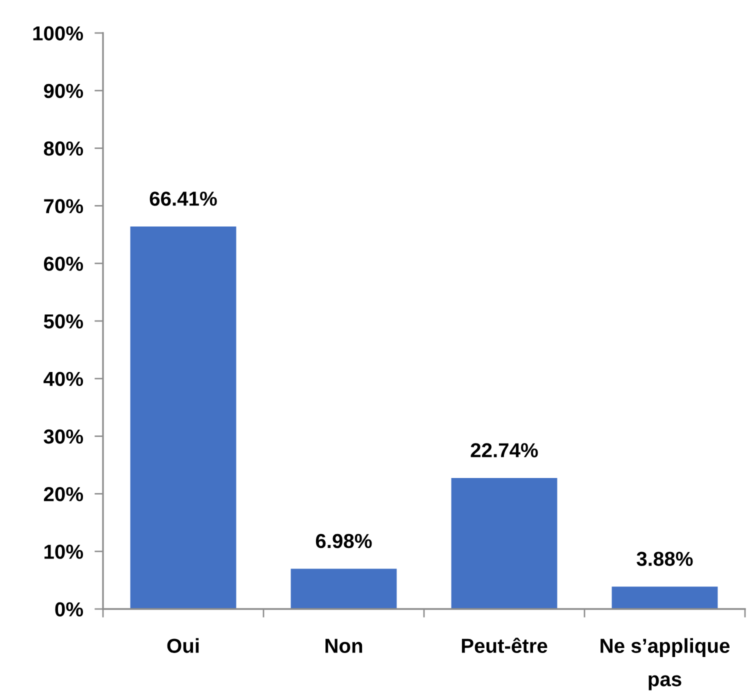 This screenshot has width=750, height=695. What do you see at coordinates (69, 609) in the screenshot?
I see `y-tick-label: 0%` at bounding box center [69, 609].